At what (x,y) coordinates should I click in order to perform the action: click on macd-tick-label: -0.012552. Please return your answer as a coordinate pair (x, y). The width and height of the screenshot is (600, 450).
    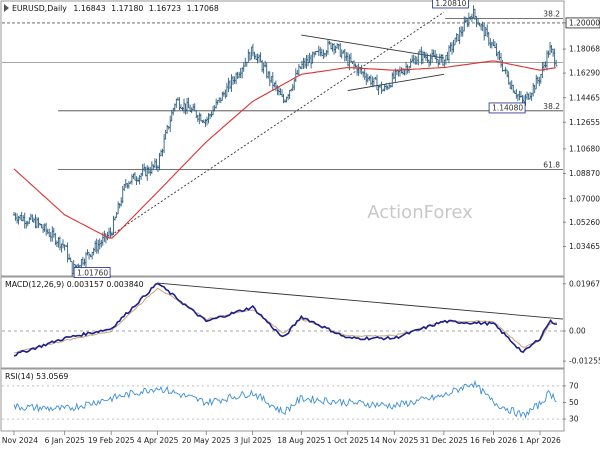
    Looking at the image, I should click on (584, 361).